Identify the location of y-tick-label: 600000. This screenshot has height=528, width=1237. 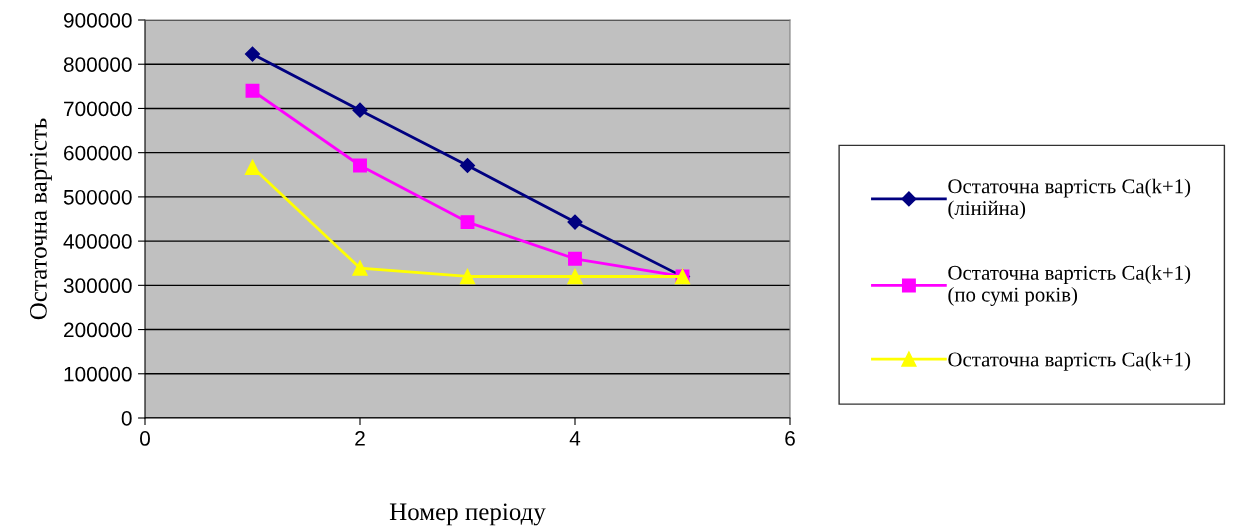
(98, 153).